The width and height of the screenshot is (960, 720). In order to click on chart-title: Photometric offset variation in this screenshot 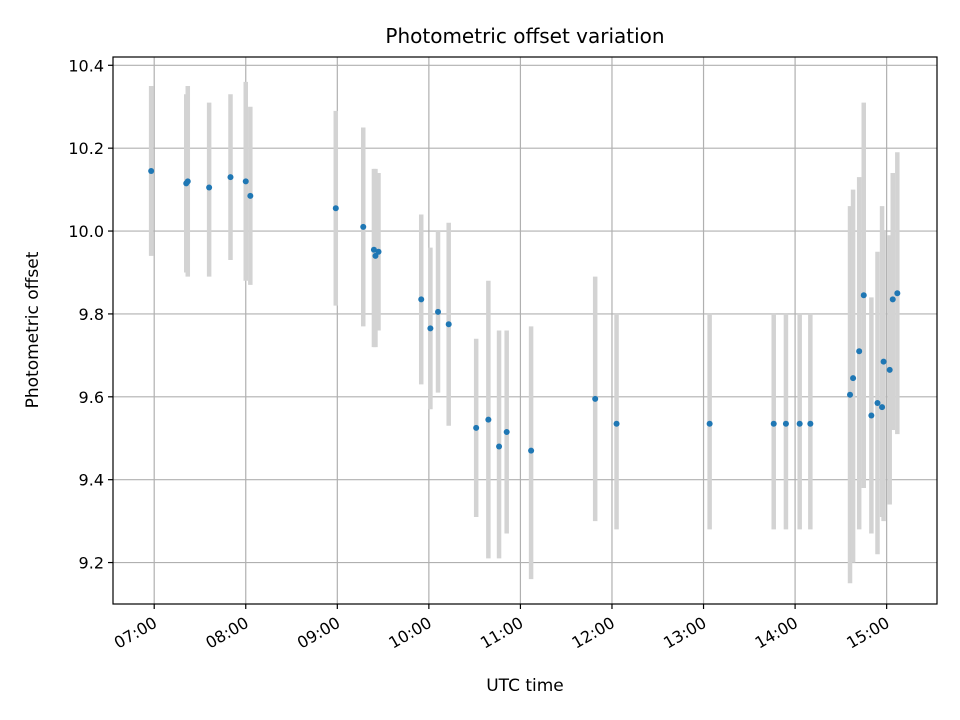, I will do `click(524, 36)`.